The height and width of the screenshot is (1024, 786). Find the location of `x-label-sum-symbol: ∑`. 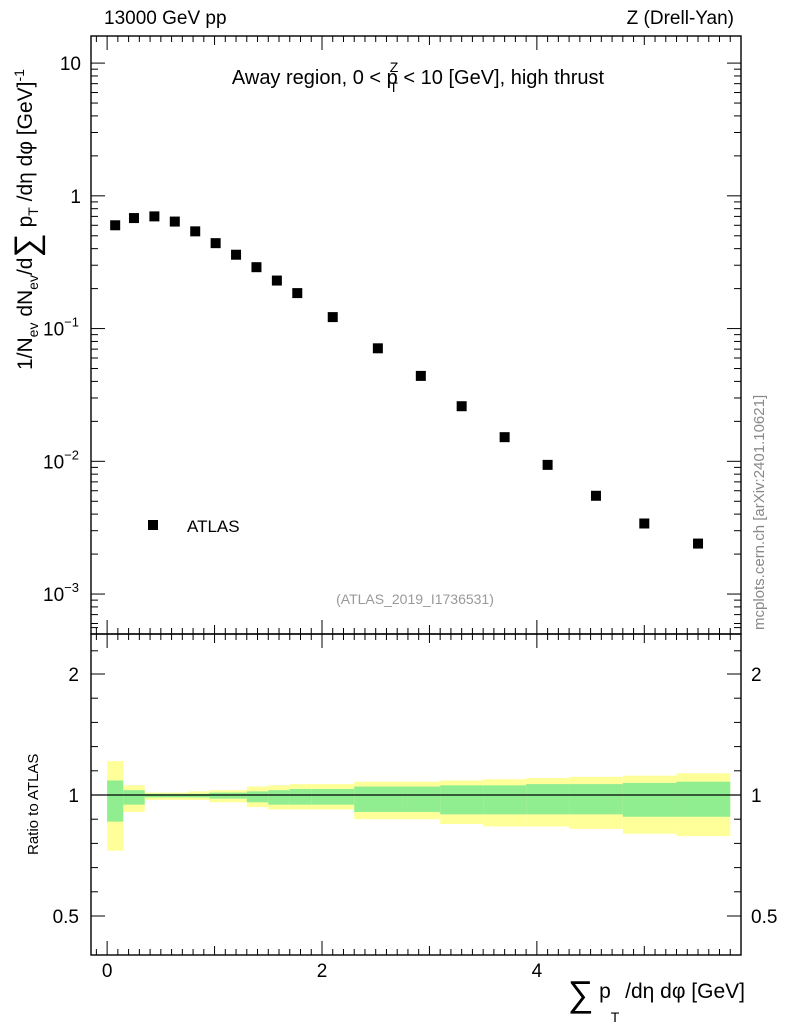

x-label-sum-symbol: ∑ is located at coordinates (581, 993).